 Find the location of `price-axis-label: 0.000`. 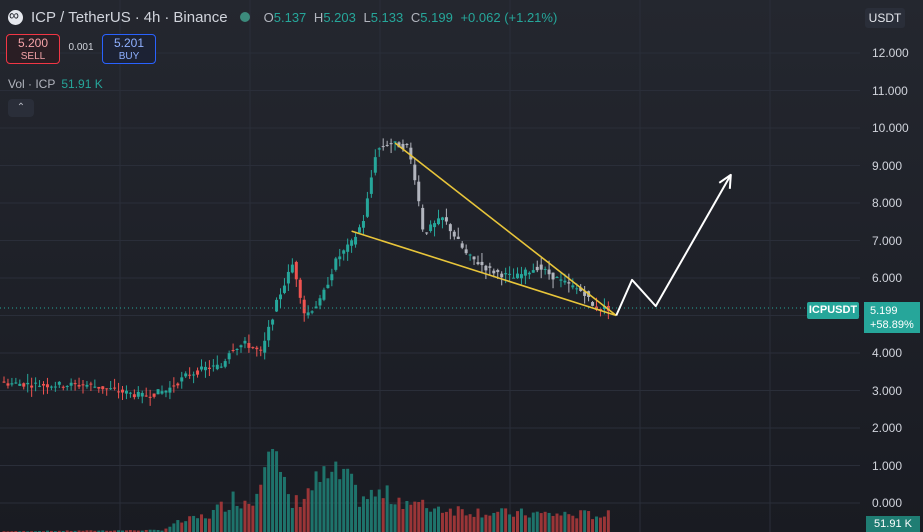

price-axis-label: 0.000 is located at coordinates (887, 503).